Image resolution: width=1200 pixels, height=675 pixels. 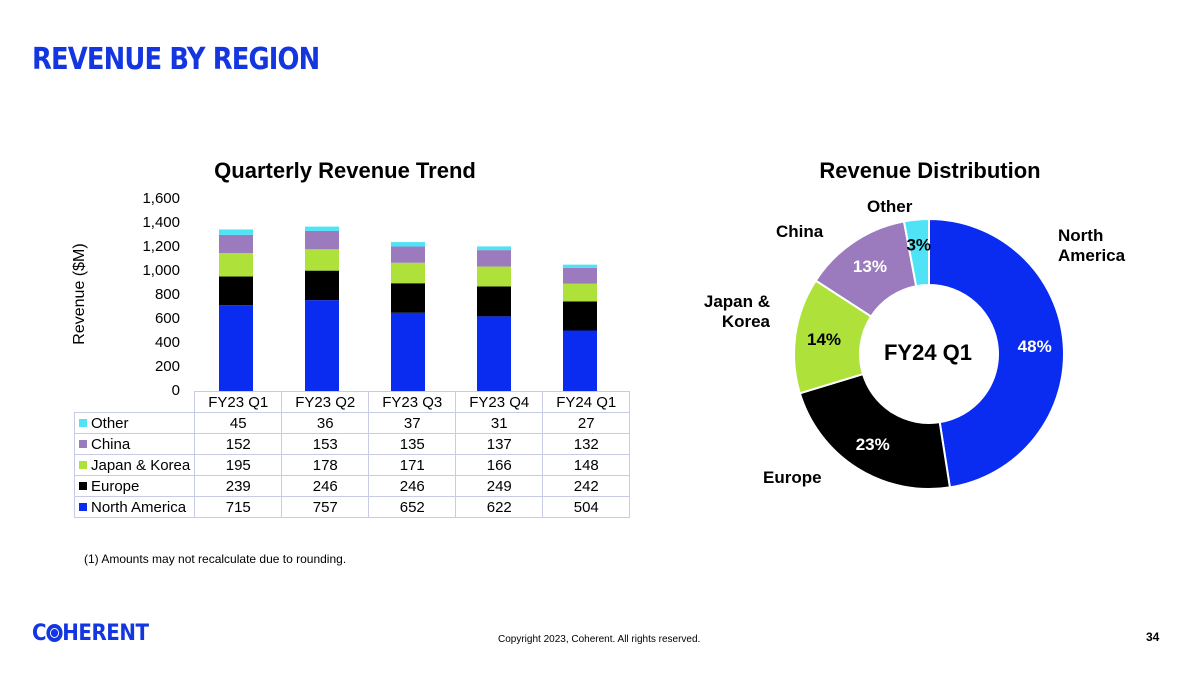 I want to click on table-cell: 195, so click(x=238, y=465).